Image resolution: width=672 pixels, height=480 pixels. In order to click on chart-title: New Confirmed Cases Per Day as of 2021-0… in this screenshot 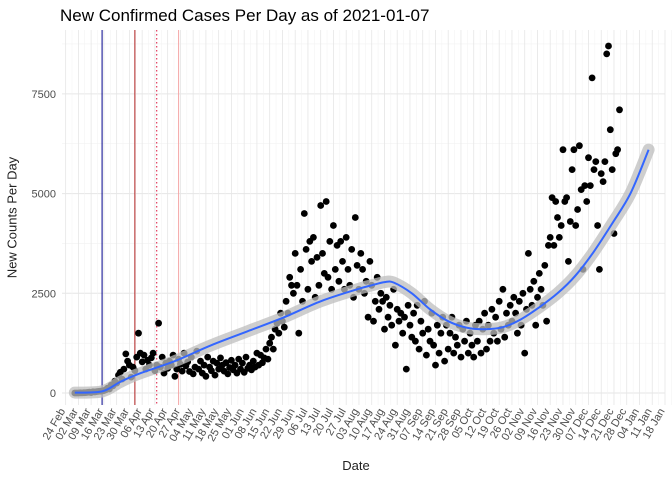, I will do `click(245, 15)`.